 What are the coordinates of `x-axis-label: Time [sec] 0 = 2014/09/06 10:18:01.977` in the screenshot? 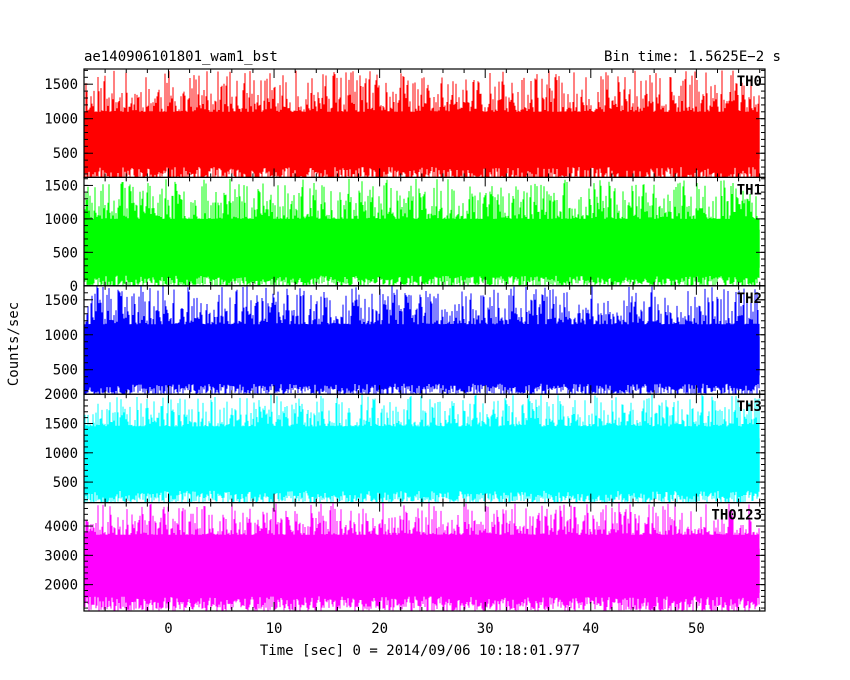 It's located at (420, 651).